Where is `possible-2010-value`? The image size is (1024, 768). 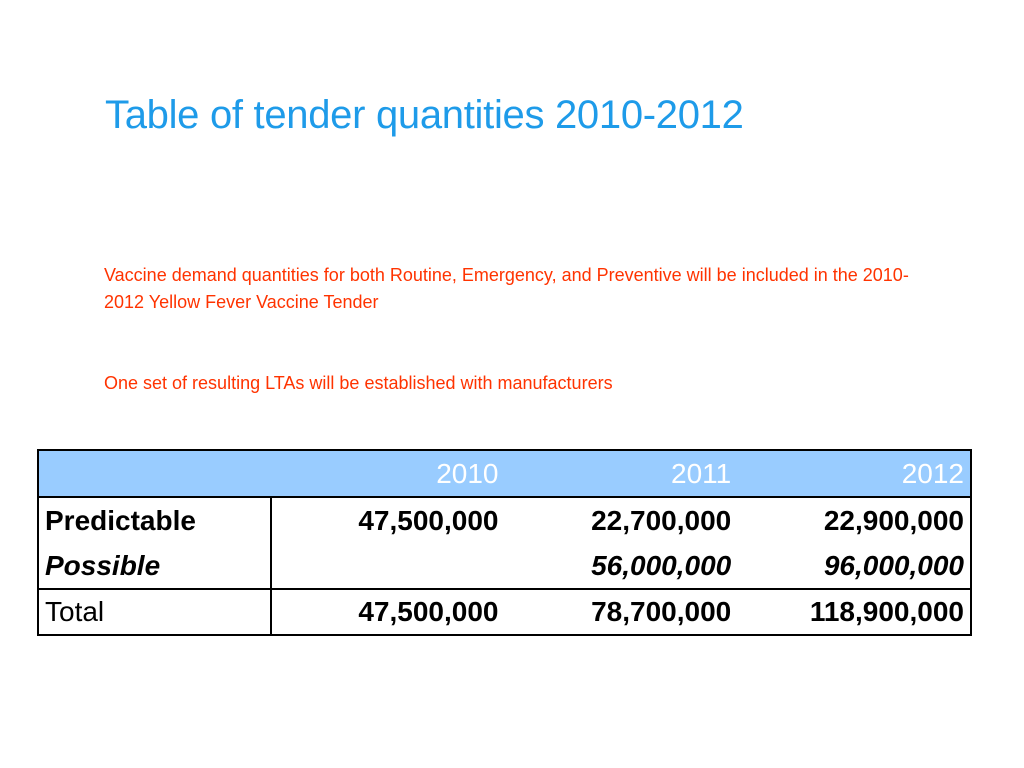
possible-2010-value is located at coordinates (388, 566).